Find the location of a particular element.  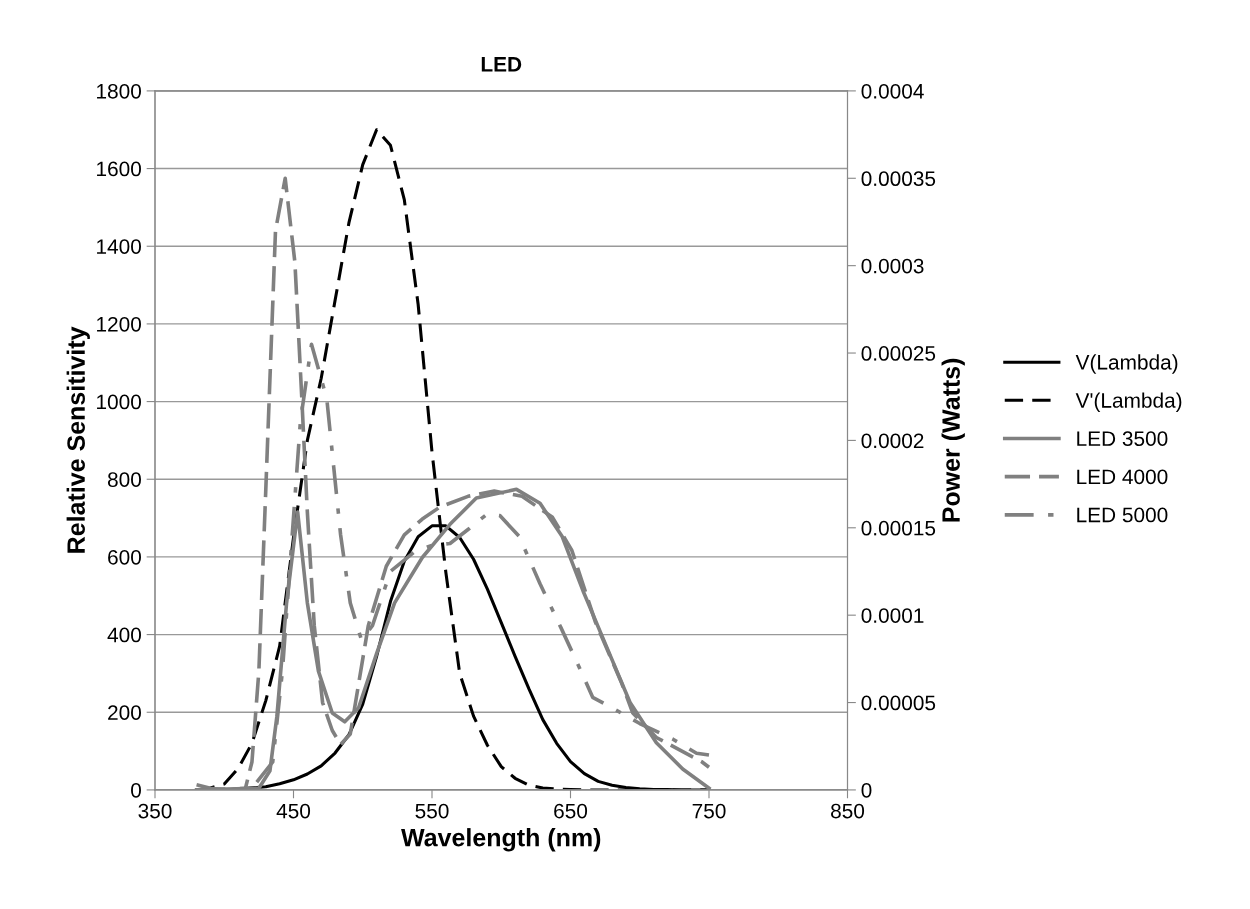

y2-tick-label: 0.0002 is located at coordinates (892, 441).